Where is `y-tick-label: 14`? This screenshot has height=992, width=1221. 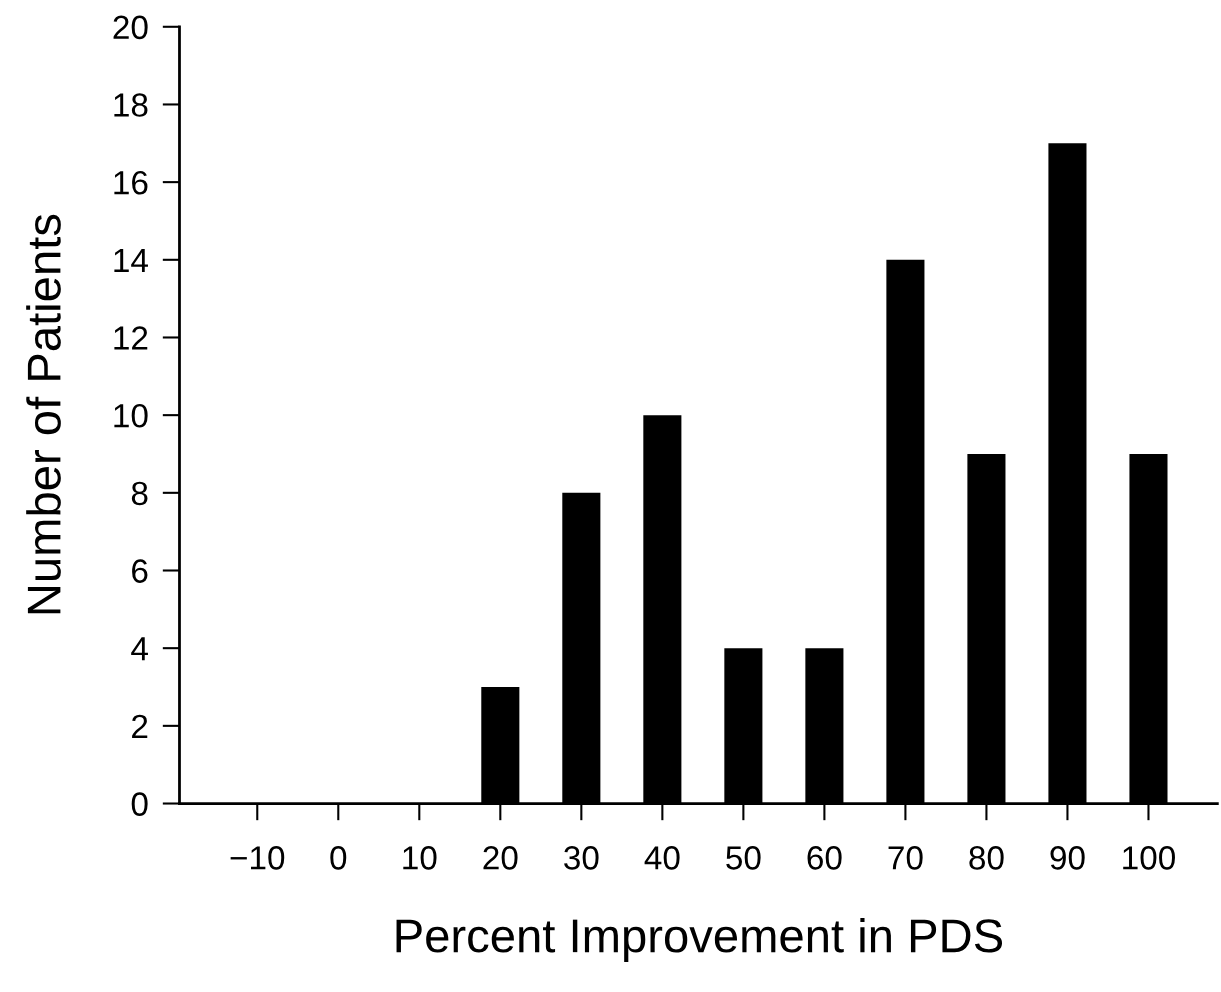 y-tick-label: 14 is located at coordinates (131, 260).